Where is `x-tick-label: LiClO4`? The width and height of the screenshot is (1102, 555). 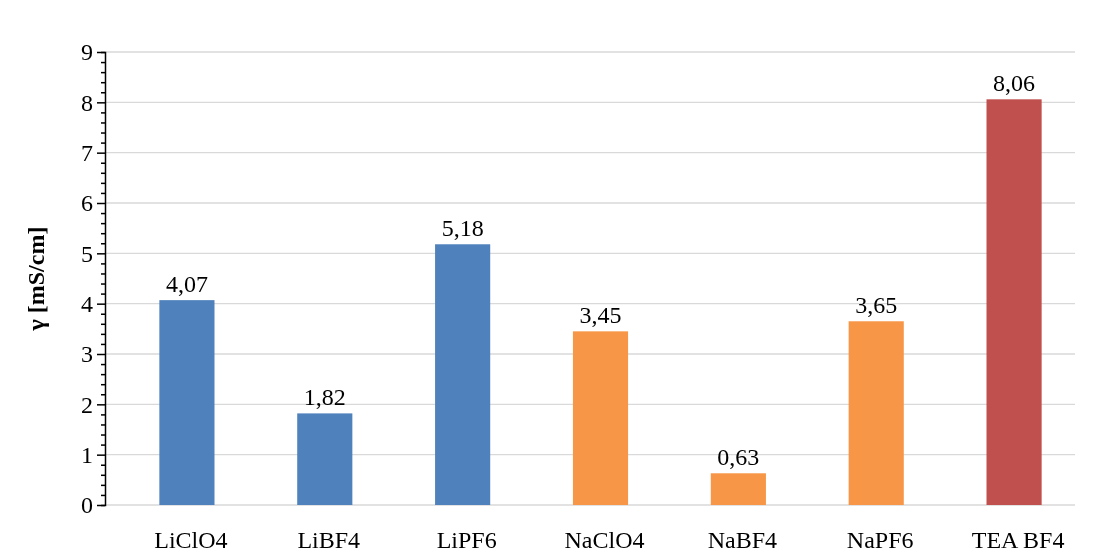
x-tick-label: LiClO4 is located at coordinates (191, 540).